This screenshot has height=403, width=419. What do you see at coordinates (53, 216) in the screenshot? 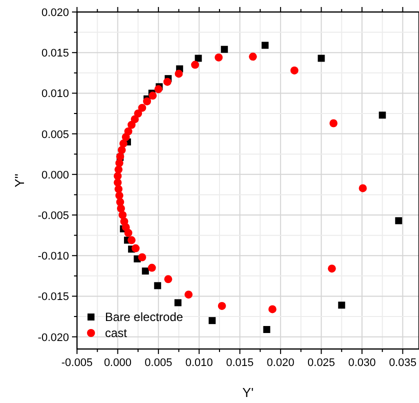
I see `y-tick-label: -0.005` at bounding box center [53, 216].